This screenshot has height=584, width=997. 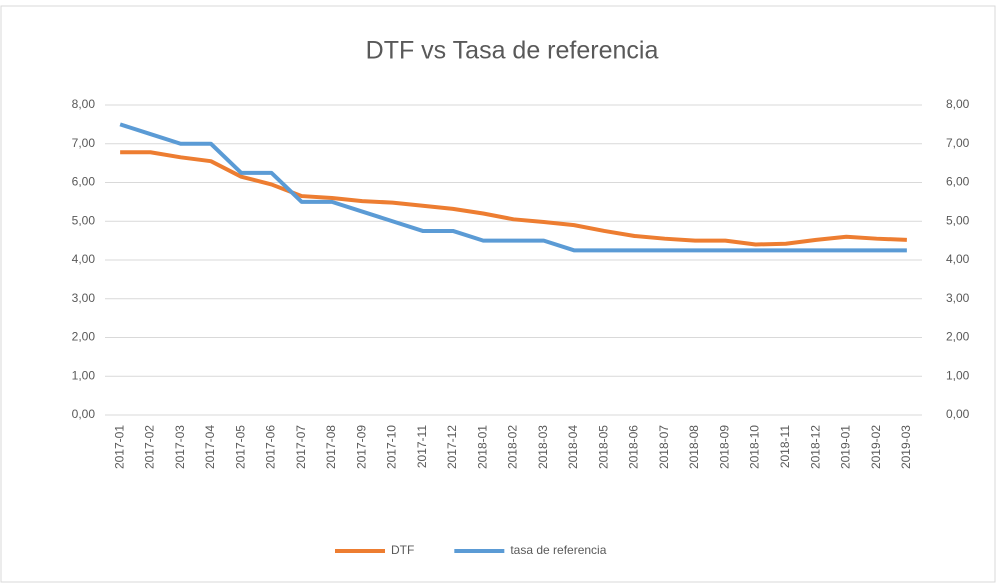 I want to click on x-tick-label: 2019-02, so click(x=876, y=447).